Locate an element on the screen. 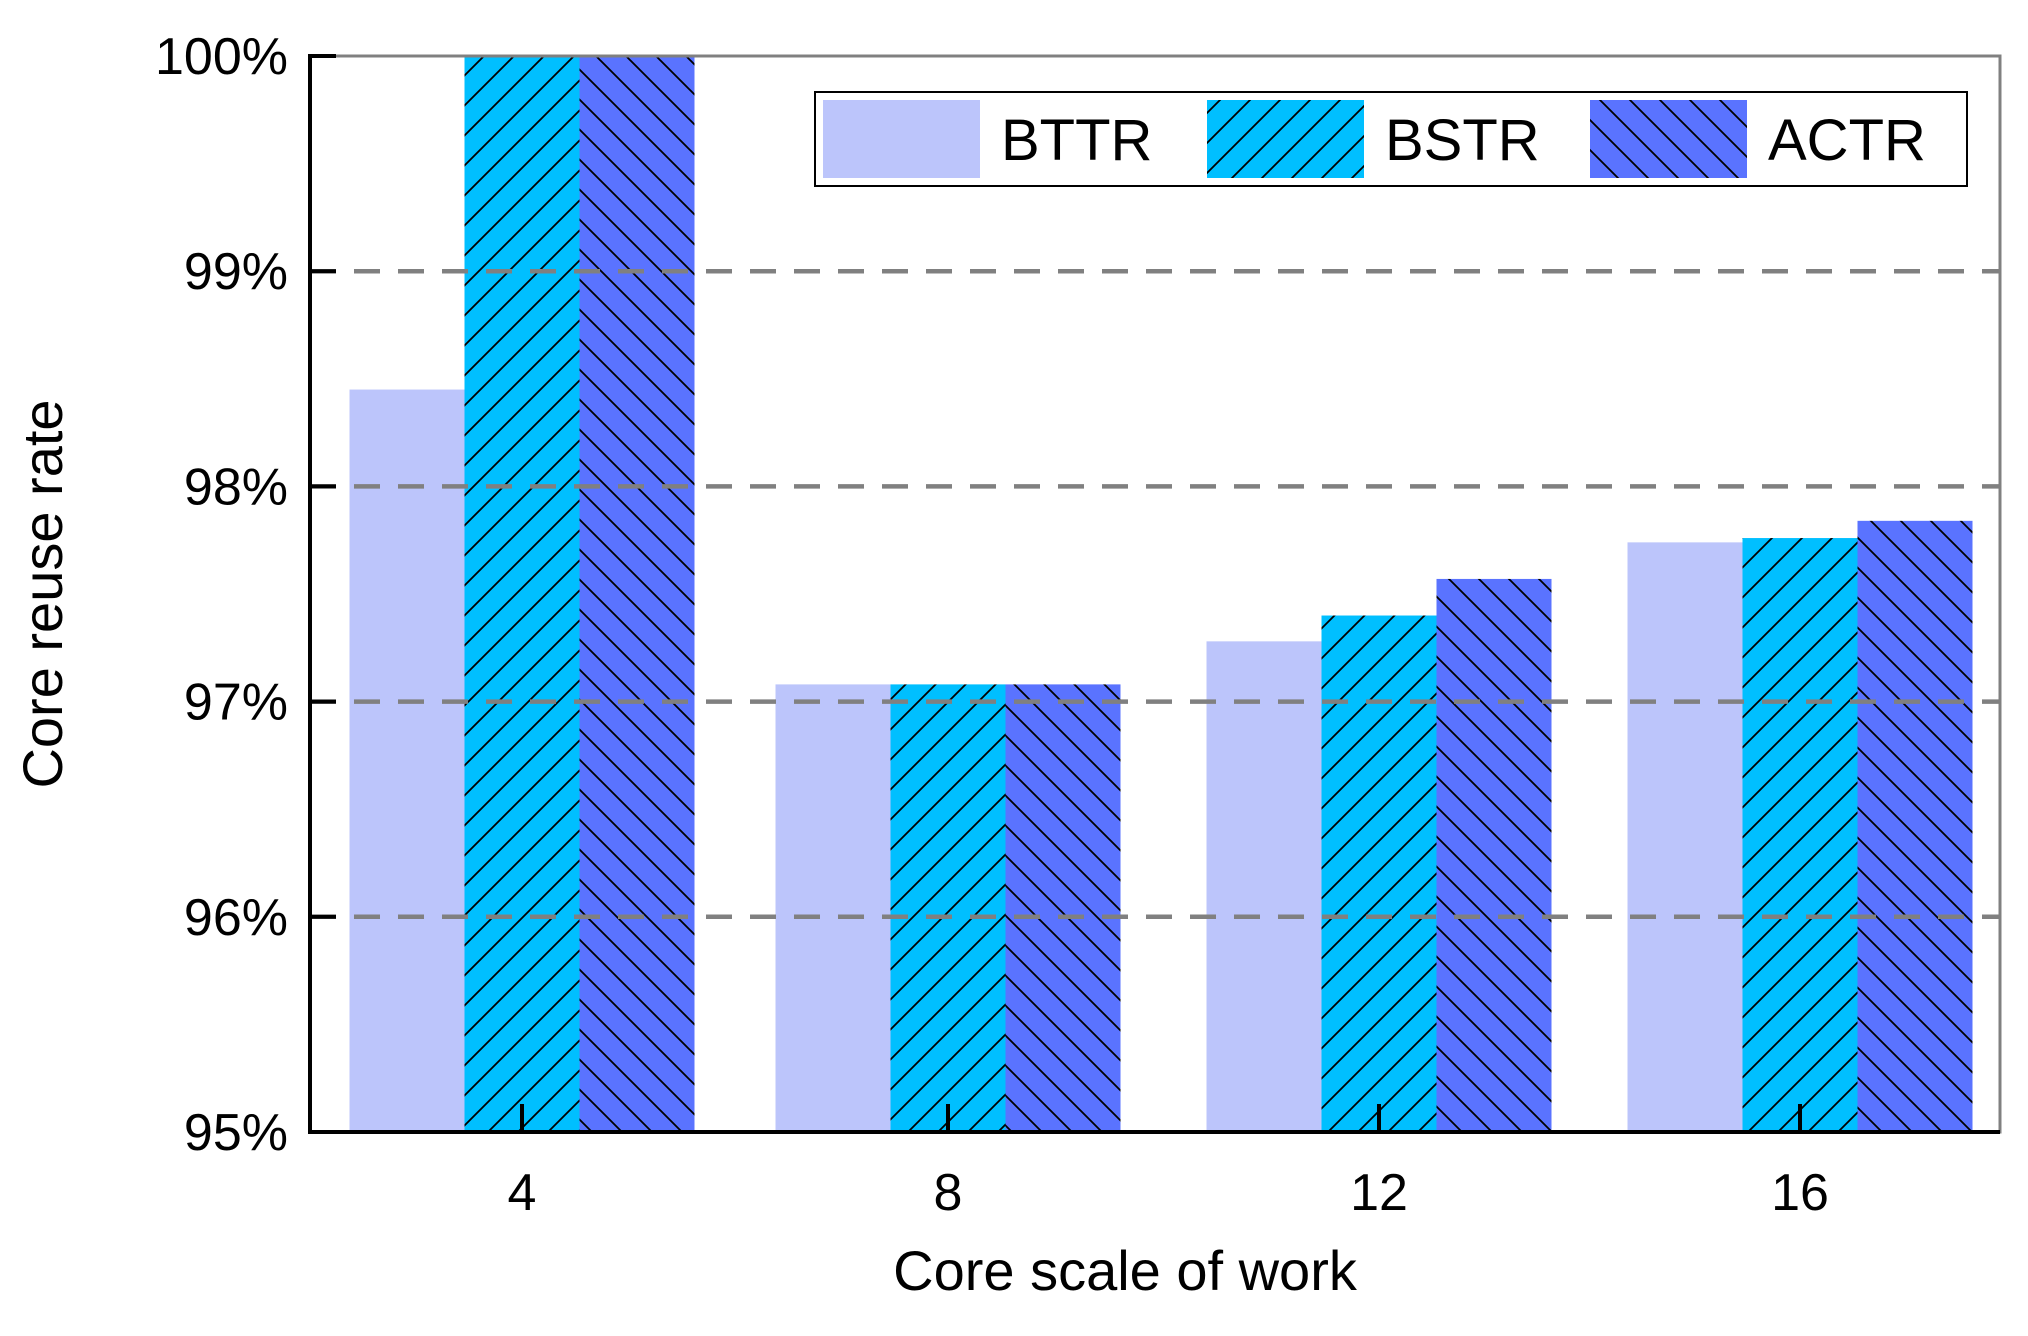 This screenshot has height=1336, width=2028. y-tick-label: 98% is located at coordinates (236, 487).